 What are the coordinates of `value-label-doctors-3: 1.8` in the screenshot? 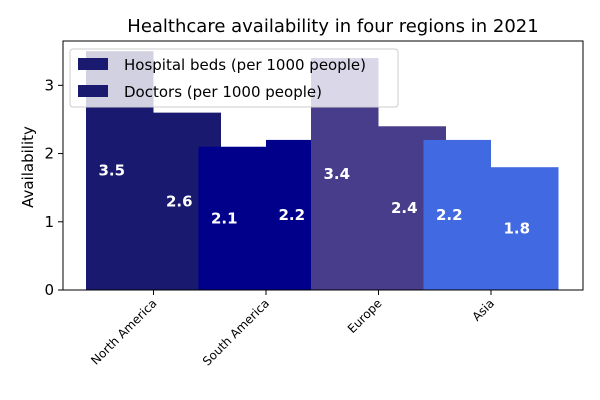 It's located at (516, 229).